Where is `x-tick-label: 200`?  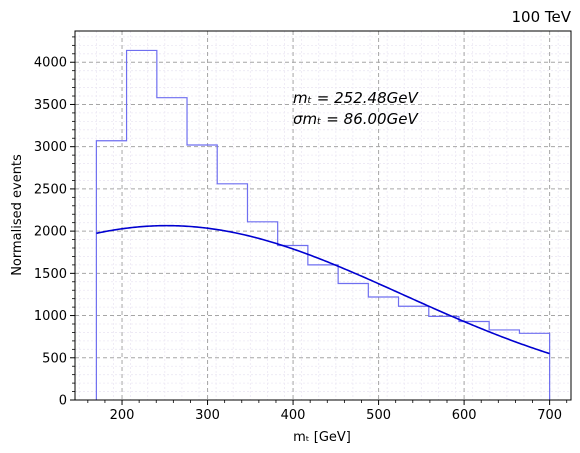 x-tick-label: 200 is located at coordinates (122, 415).